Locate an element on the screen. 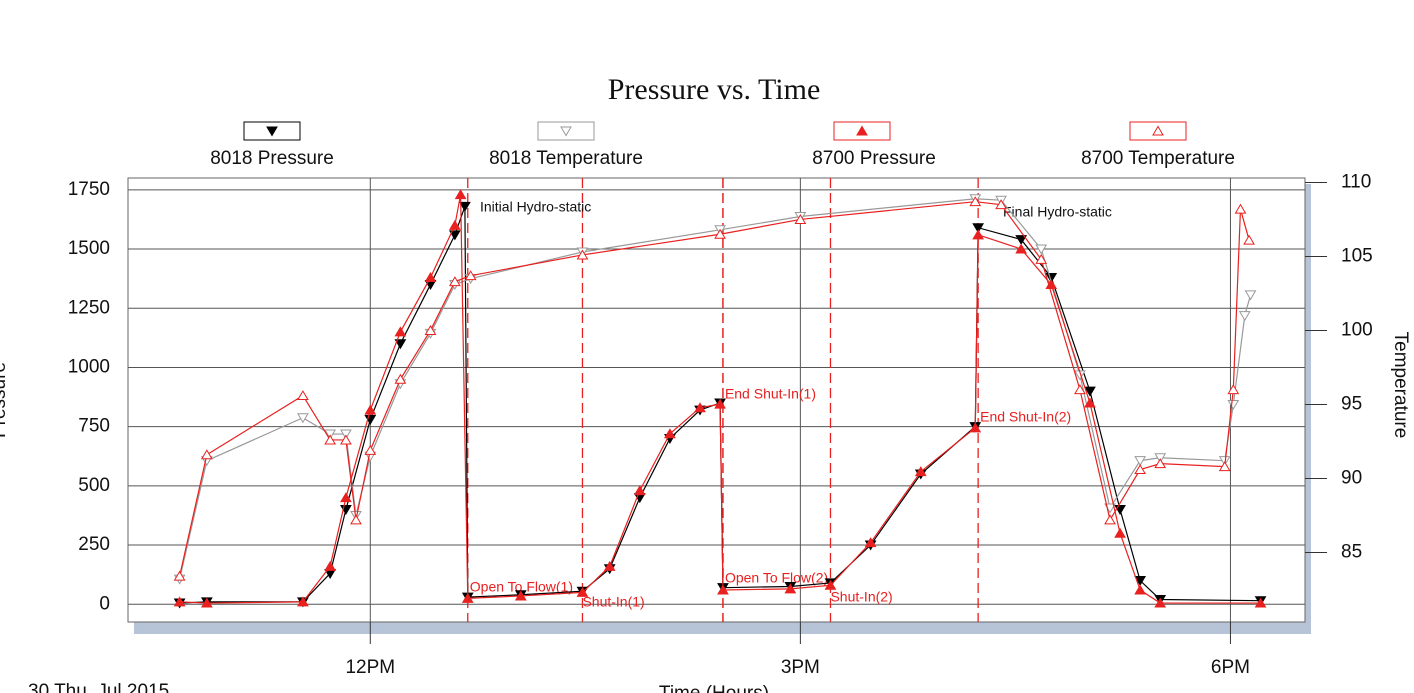 This screenshot has height=693, width=1414. event-label: Open To Flow(1) is located at coordinates (521, 587).